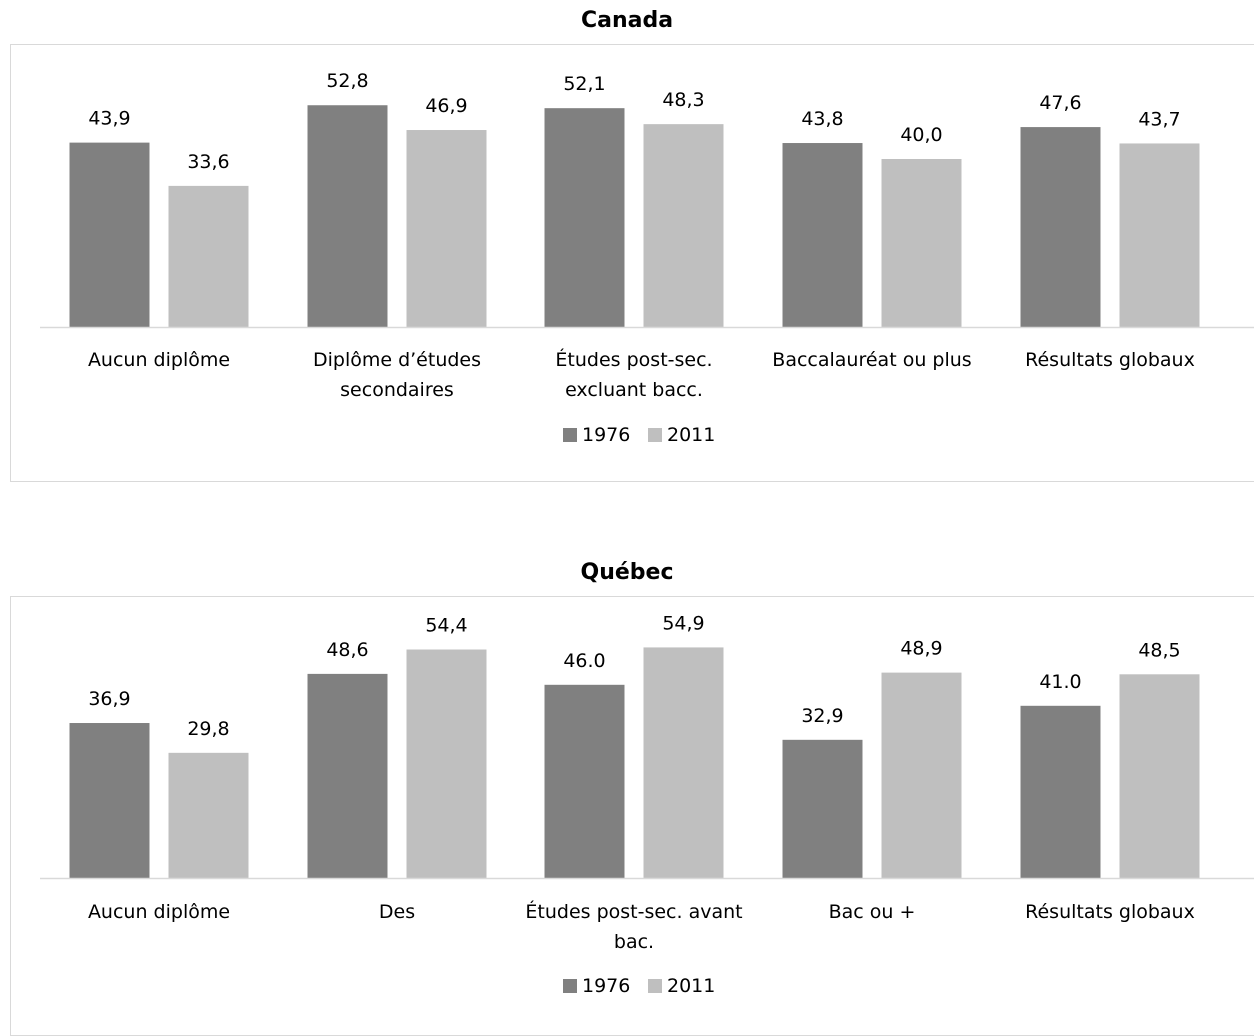 Image resolution: width=1254 pixels, height=1036 pixels. I want to click on legend-label-canada-1976: 1976, so click(606, 435).